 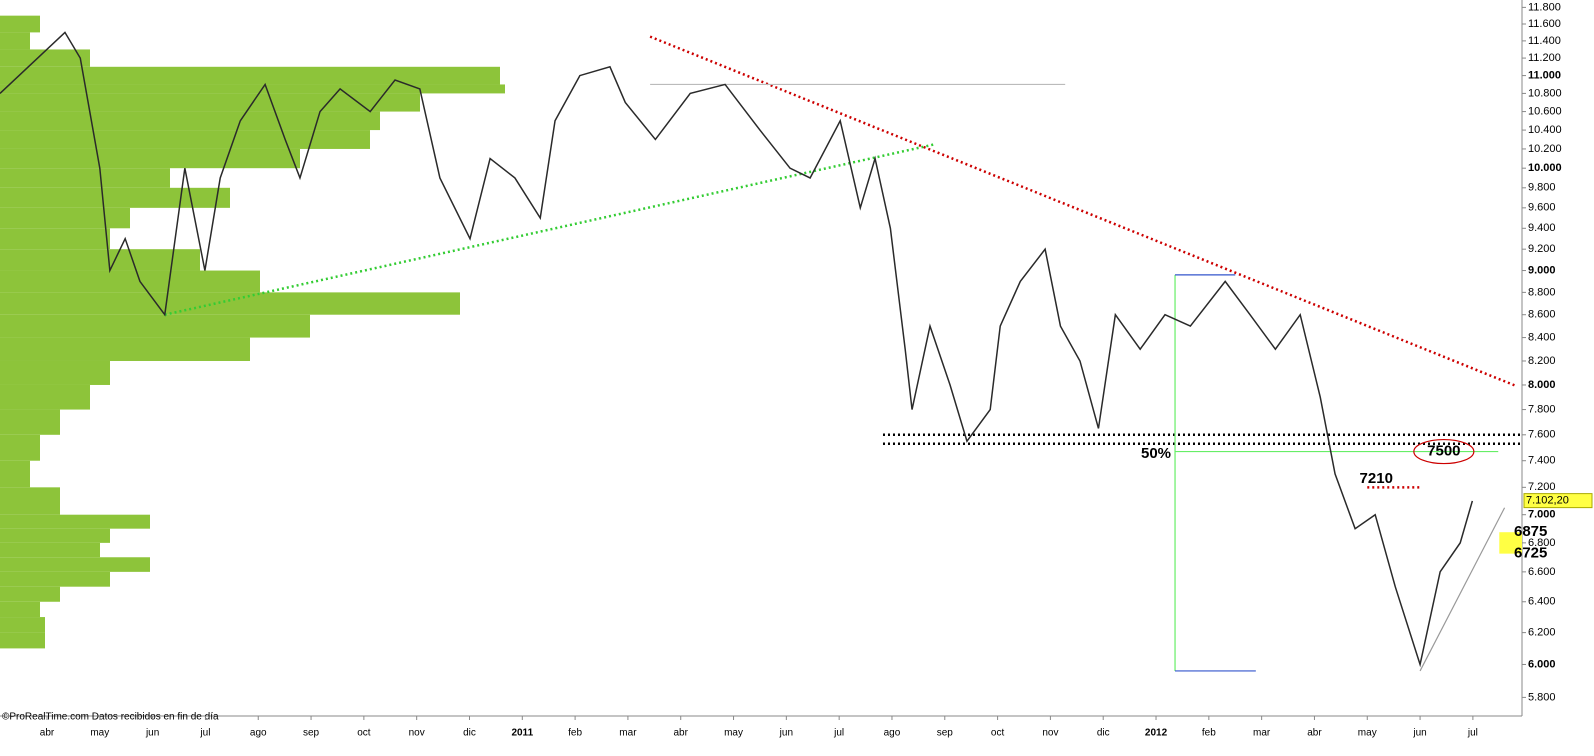 I want to click on y-tick-label: 11.600, so click(x=1544, y=24).